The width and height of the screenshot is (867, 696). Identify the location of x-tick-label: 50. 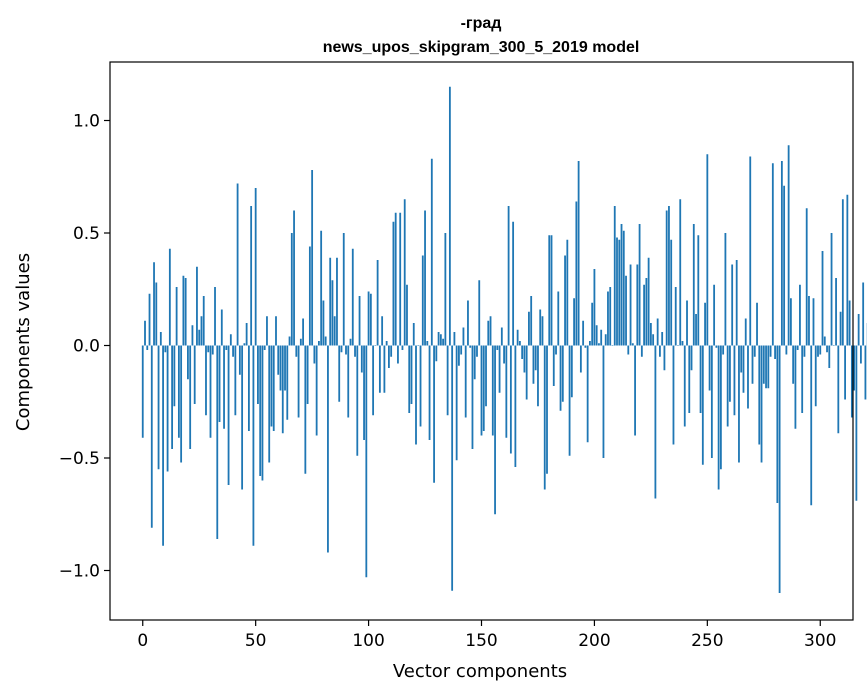
(256, 641).